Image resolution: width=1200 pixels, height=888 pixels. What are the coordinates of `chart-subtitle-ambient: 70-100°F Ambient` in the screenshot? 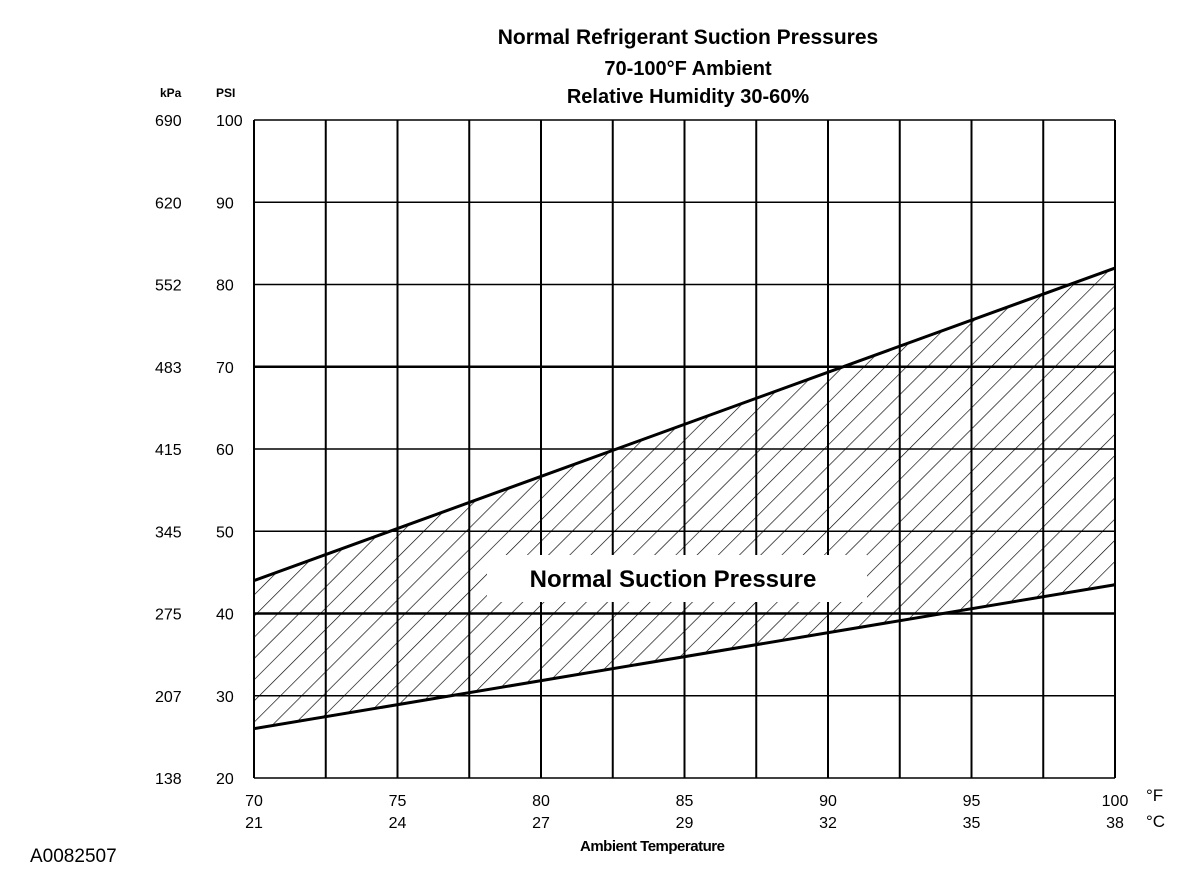 It's located at (688, 69).